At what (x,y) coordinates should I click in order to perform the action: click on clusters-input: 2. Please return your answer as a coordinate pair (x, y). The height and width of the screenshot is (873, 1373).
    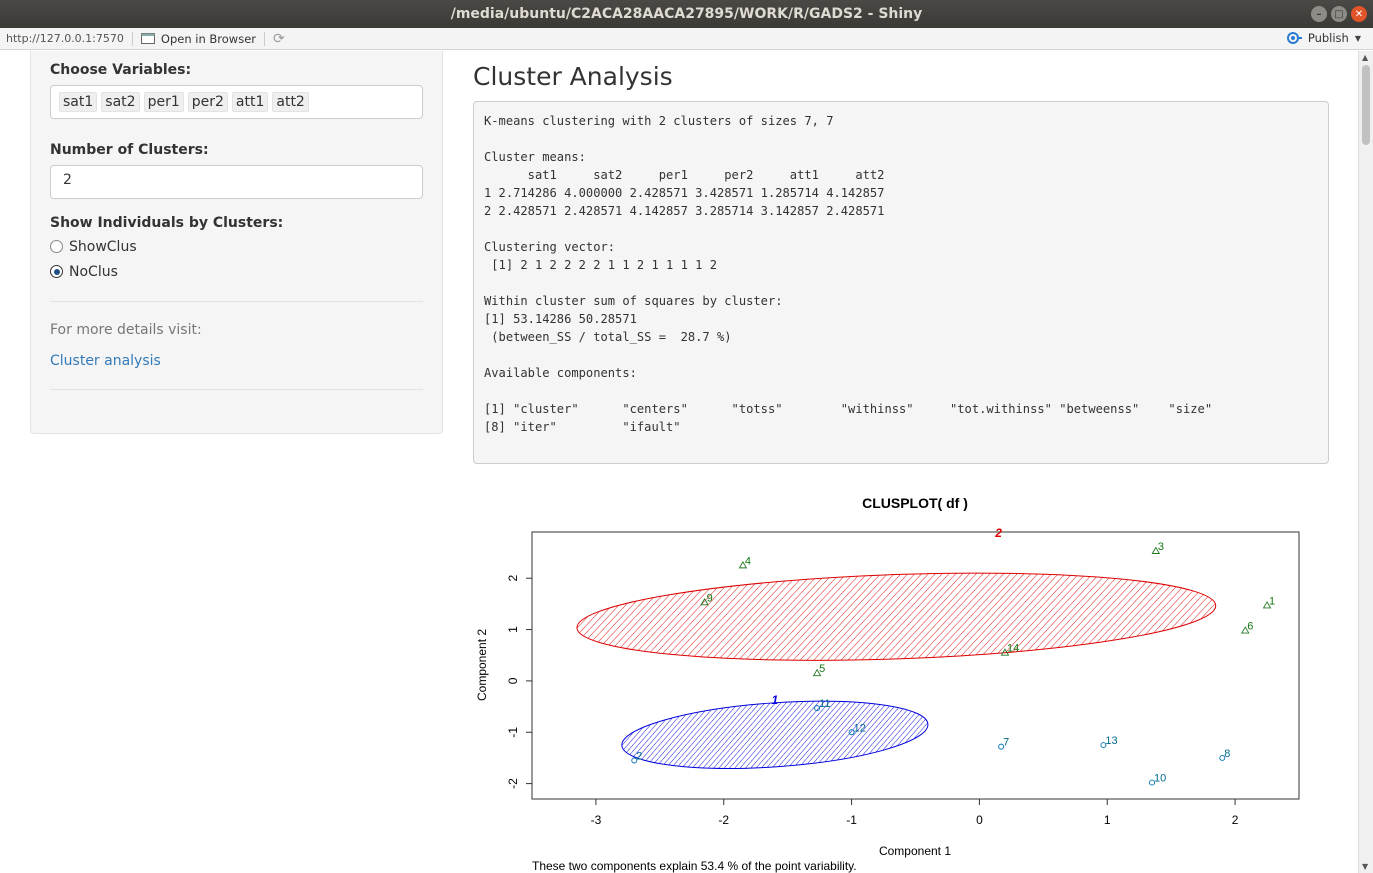
    Looking at the image, I should click on (236, 182).